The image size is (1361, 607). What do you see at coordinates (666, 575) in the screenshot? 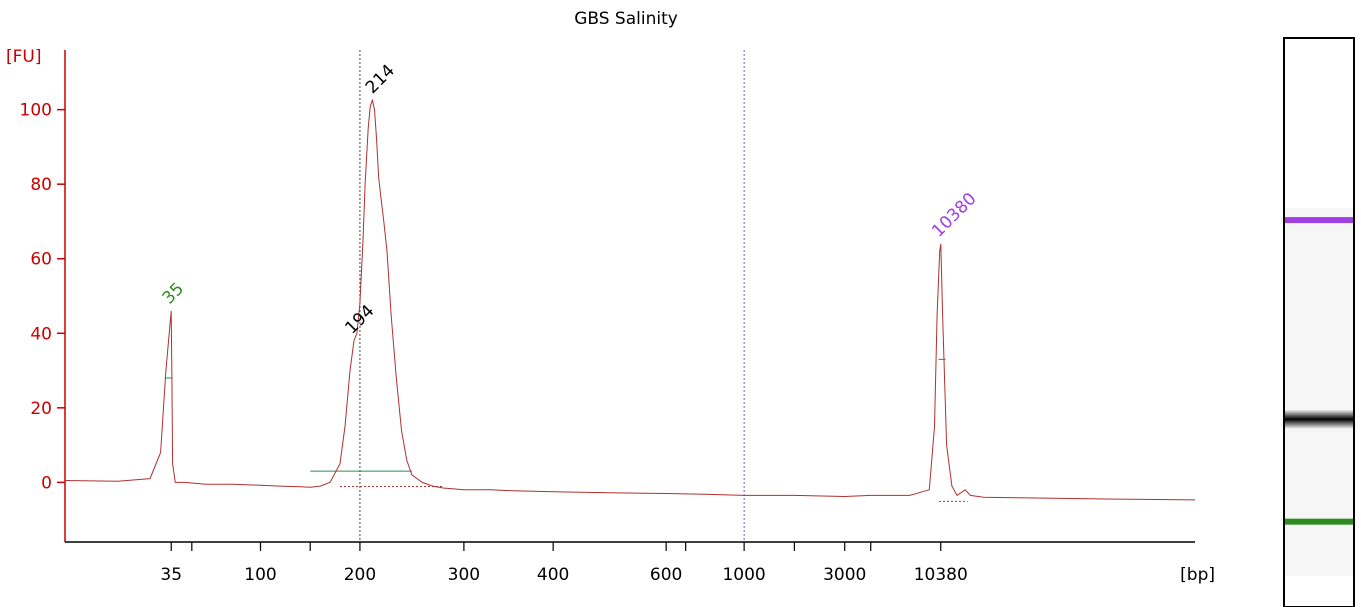
I see `x-tick-label: 600` at bounding box center [666, 575].